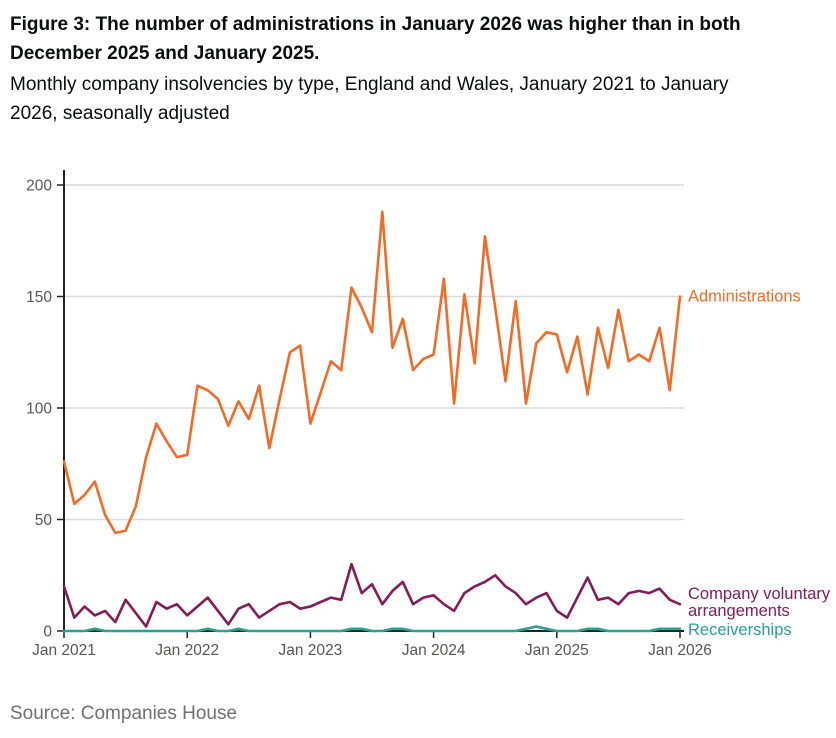 This screenshot has width=836, height=738. I want to click on company-voluntary-arrangements-label: Company voluntary, so click(759, 594).